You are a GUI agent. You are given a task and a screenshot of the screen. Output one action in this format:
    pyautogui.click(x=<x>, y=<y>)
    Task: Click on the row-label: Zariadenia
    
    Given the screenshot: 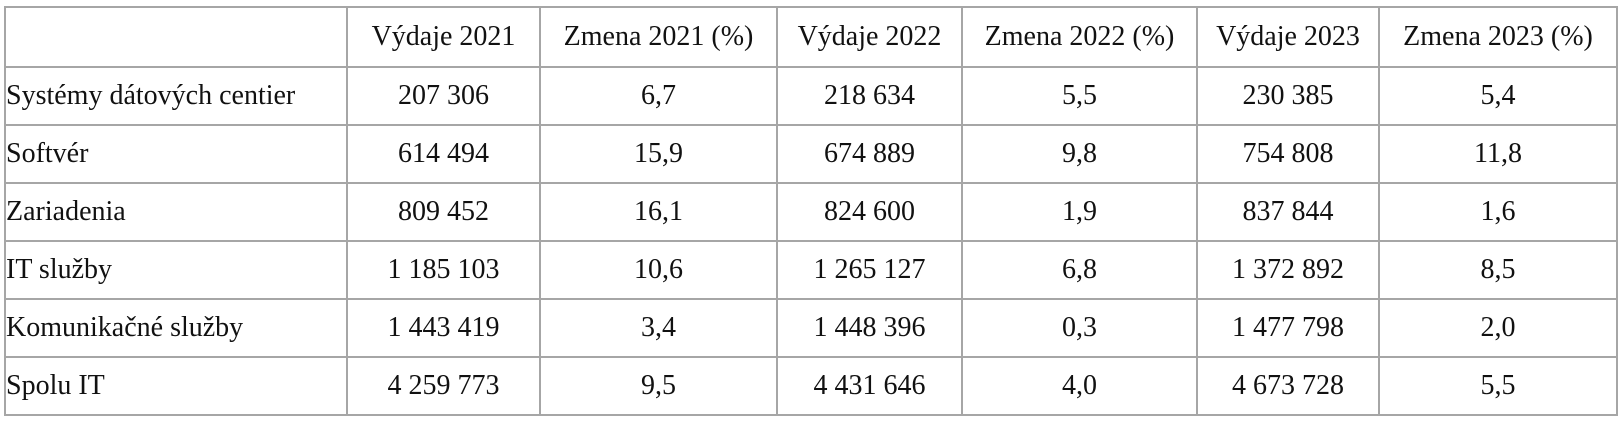 What is the action you would take?
    pyautogui.click(x=176, y=212)
    